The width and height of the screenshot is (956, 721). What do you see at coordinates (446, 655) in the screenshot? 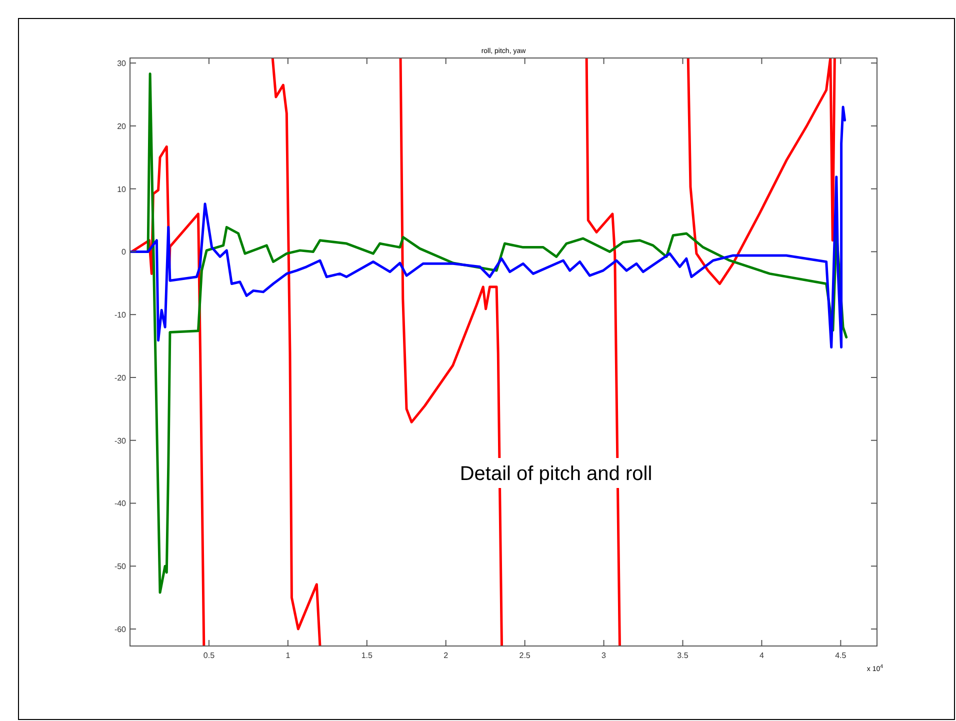
I see `x-tick-label: 2` at bounding box center [446, 655].